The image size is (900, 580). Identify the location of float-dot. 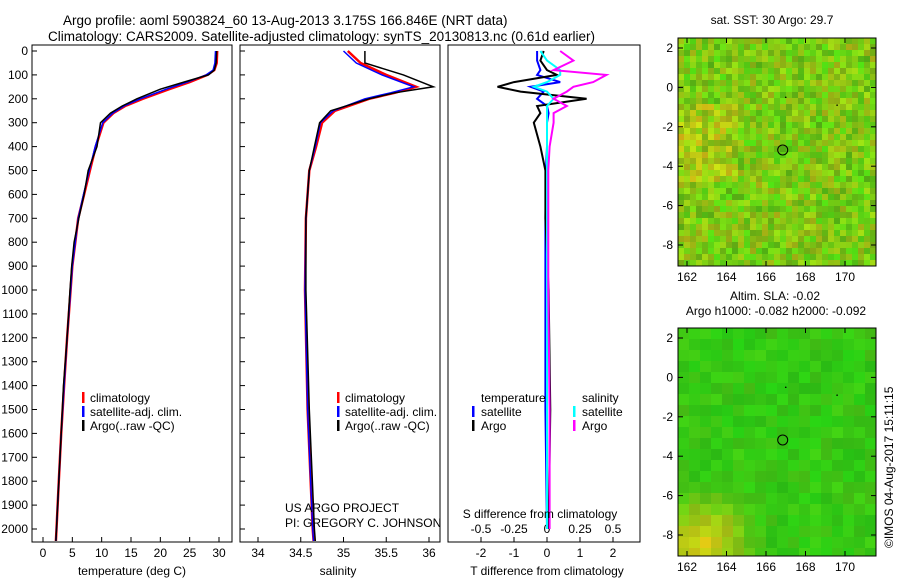
(785, 97).